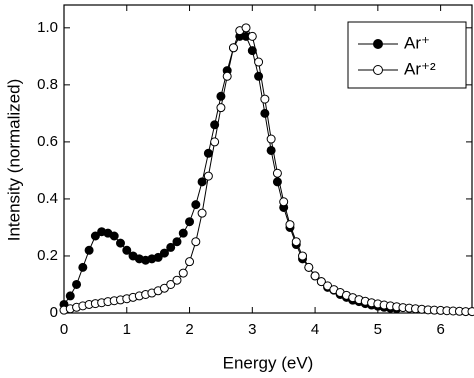 This screenshot has width=474, height=378. I want to click on y-tick-label: 0.8, so click(47, 84).